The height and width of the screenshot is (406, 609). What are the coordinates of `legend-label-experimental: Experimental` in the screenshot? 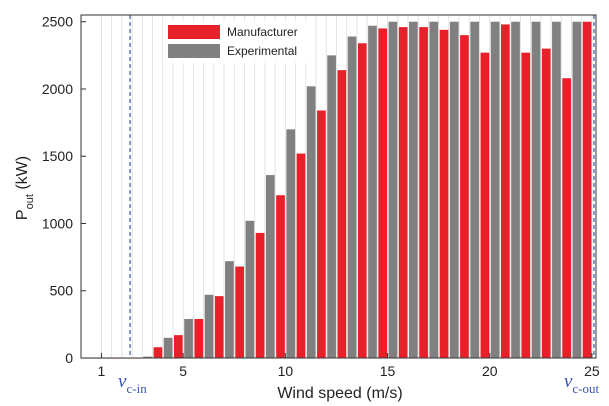 It's located at (262, 51).